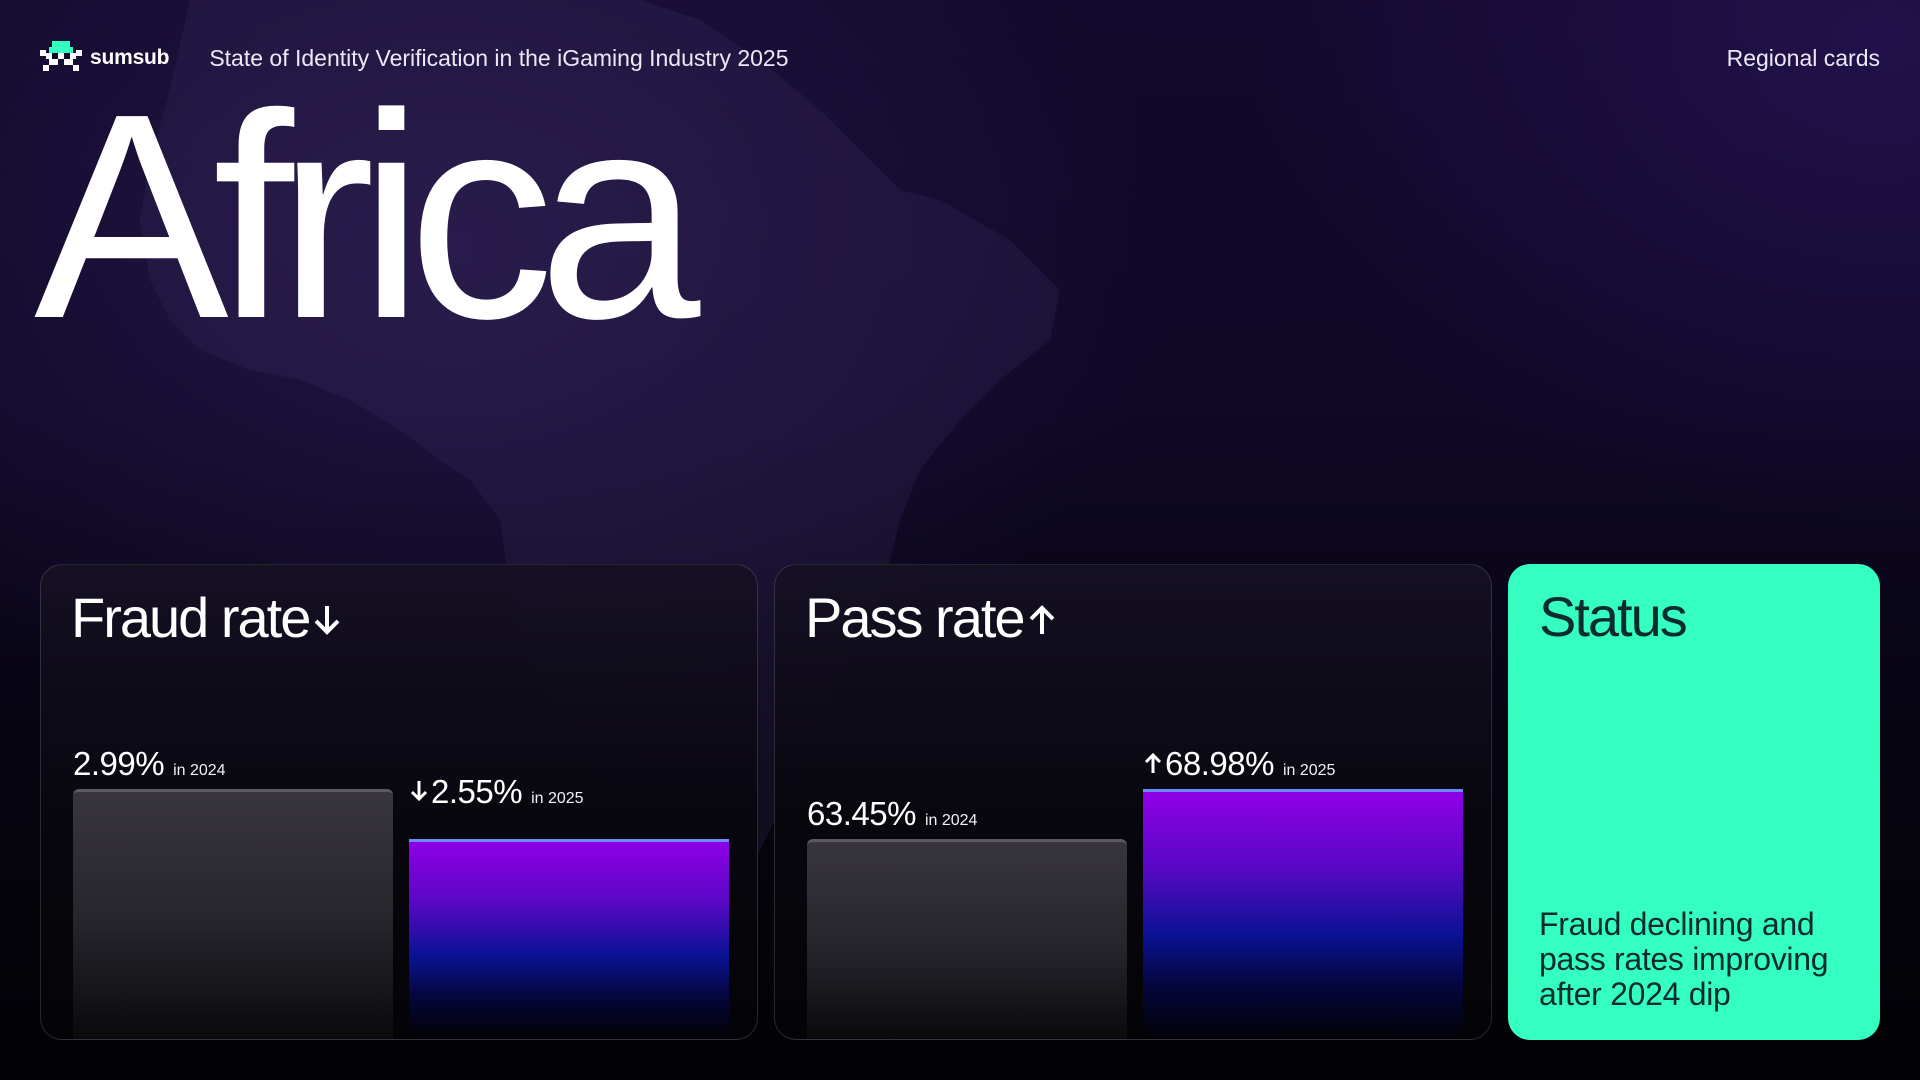  Describe the element at coordinates (199, 770) in the screenshot. I see `fraud-2024-year: in 2024` at that location.